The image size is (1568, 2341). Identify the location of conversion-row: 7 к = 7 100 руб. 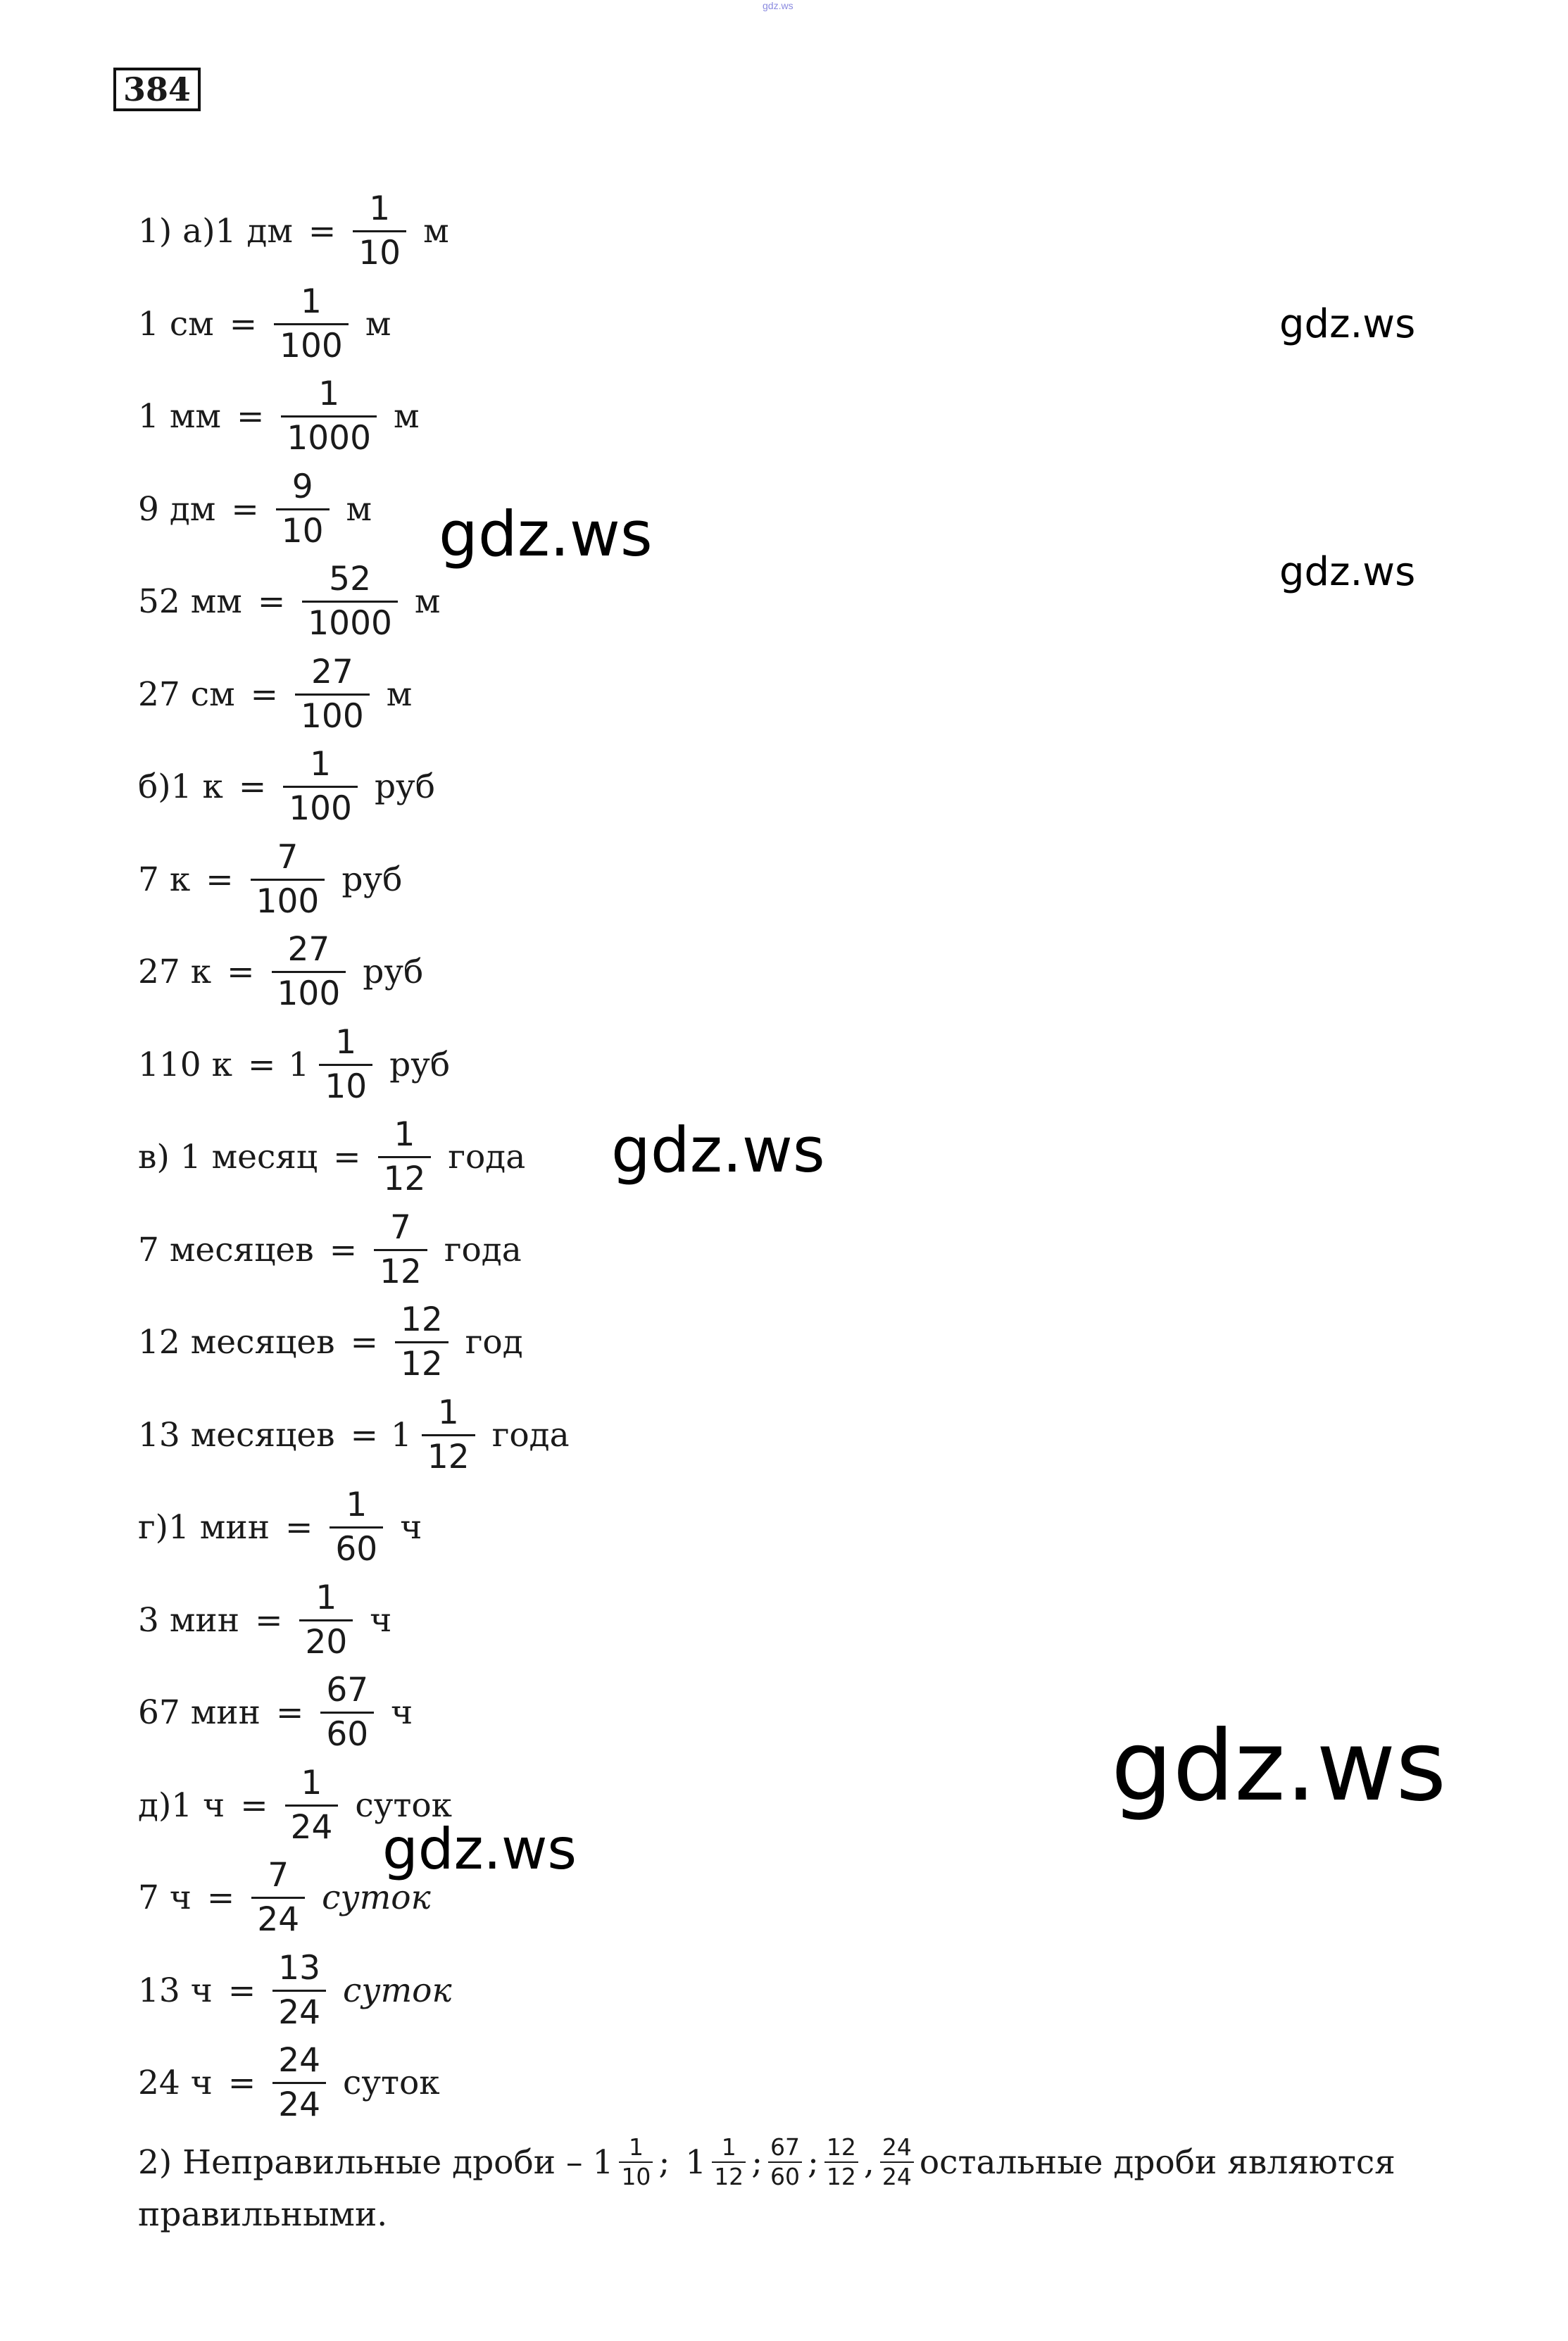
(270, 879).